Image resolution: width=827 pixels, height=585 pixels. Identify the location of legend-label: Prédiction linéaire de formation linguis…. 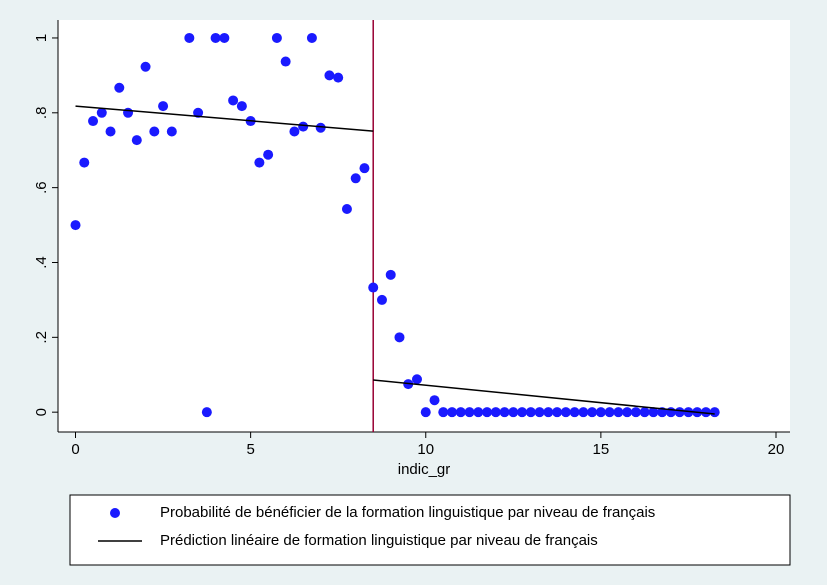
(379, 540).